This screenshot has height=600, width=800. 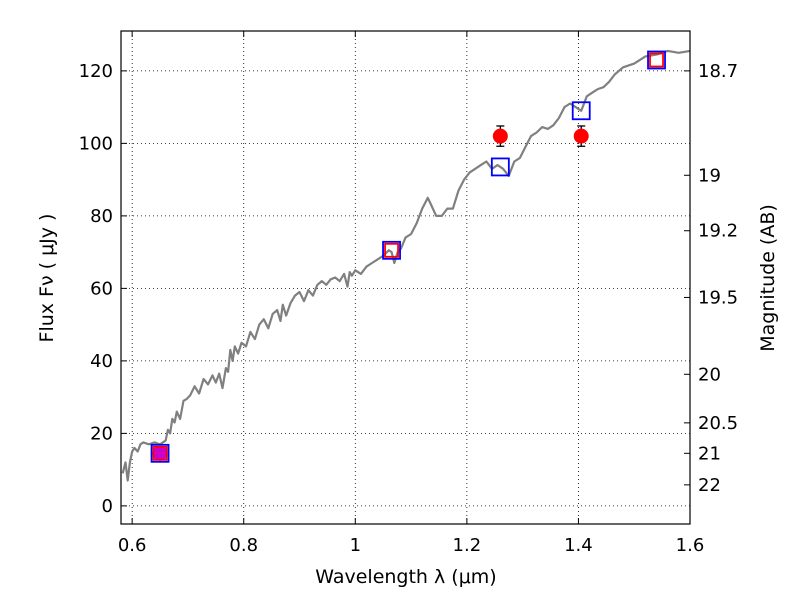 I want to click on y-tick-label: 120, so click(x=96, y=71).